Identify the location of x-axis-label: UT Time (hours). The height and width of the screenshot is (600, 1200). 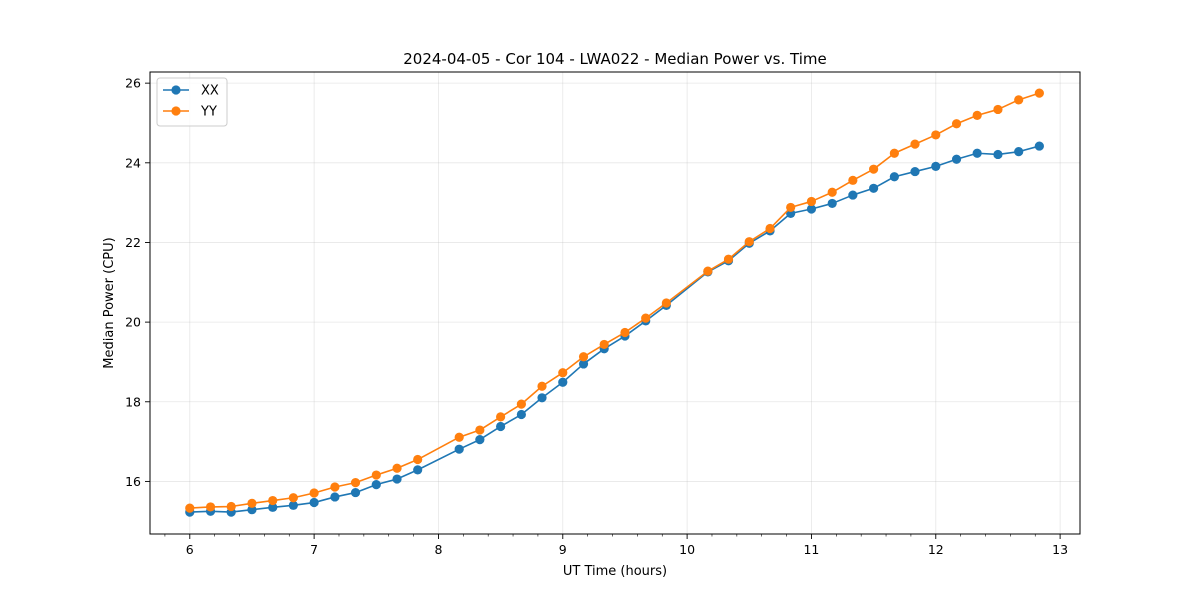
(615, 571).